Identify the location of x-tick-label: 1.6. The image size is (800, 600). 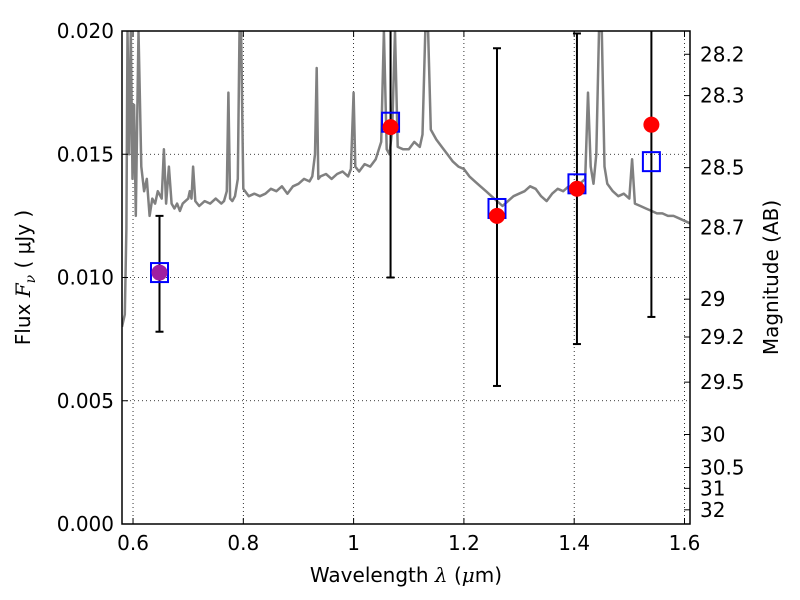
(685, 543).